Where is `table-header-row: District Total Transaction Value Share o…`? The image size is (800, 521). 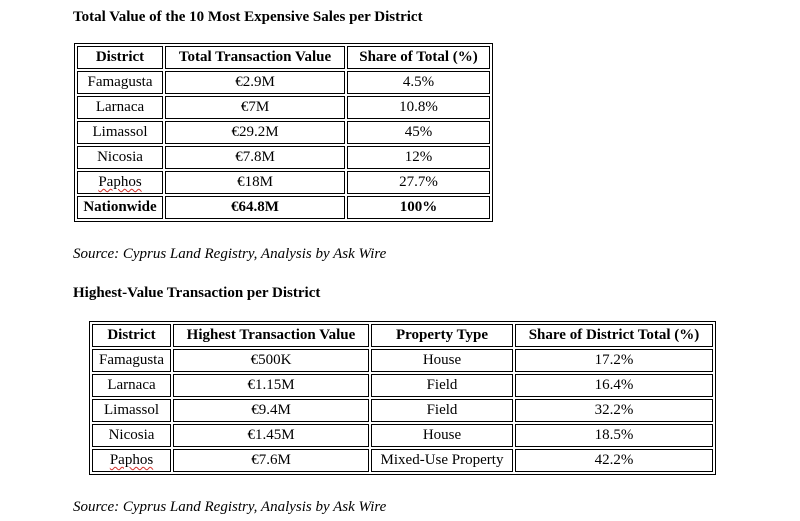
table-header-row: District Total Transaction Value Share o… is located at coordinates (283, 57).